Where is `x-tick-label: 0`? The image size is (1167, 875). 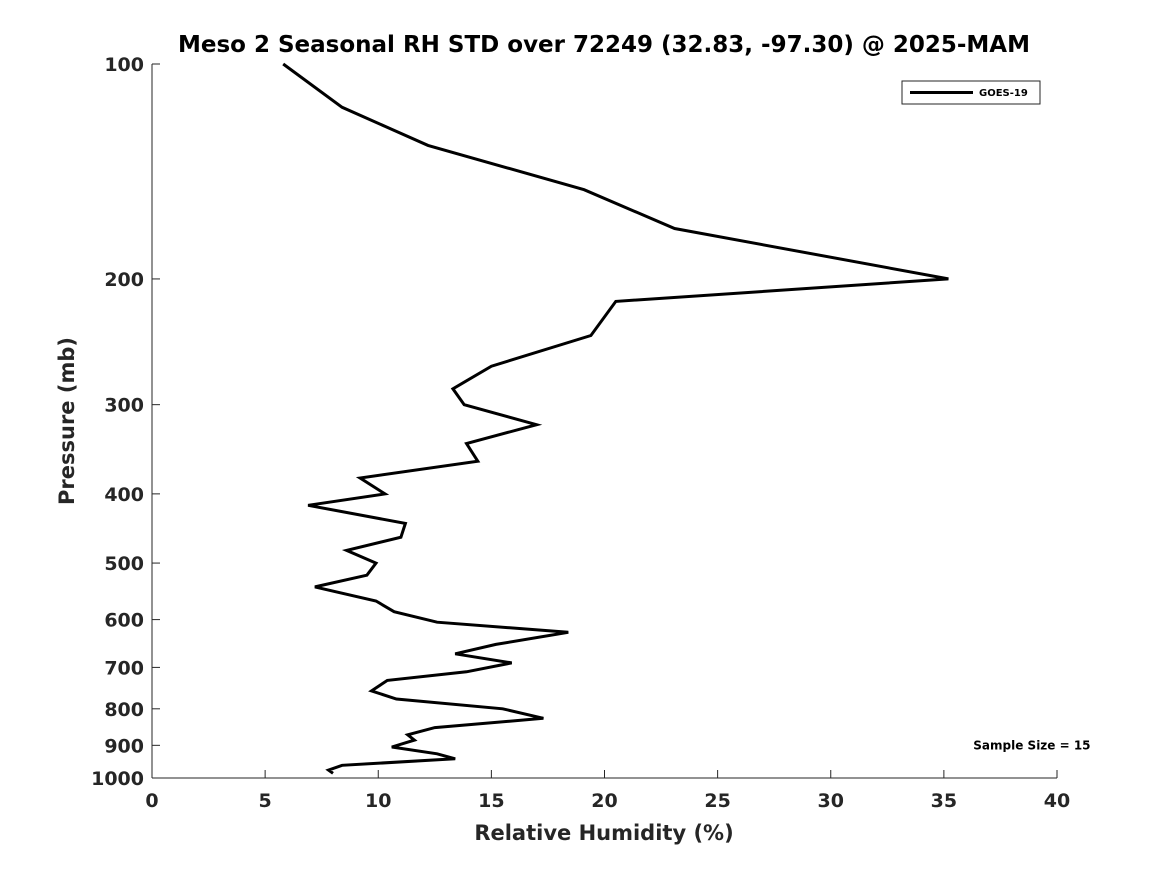 x-tick-label: 0 is located at coordinates (151, 801).